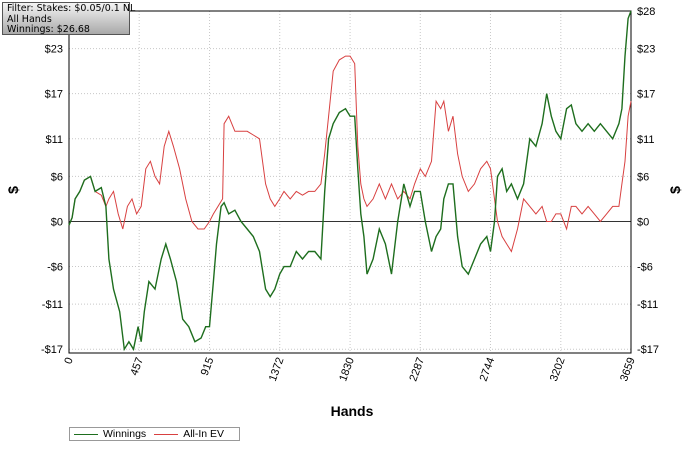  I want to click on winnings-text: Winnings: $26.68, so click(48, 29).